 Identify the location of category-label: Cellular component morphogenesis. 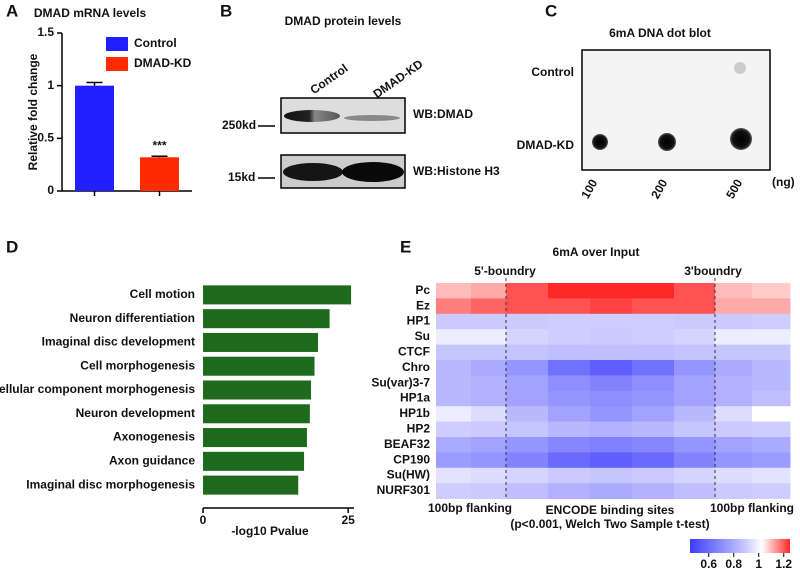
(97, 389).